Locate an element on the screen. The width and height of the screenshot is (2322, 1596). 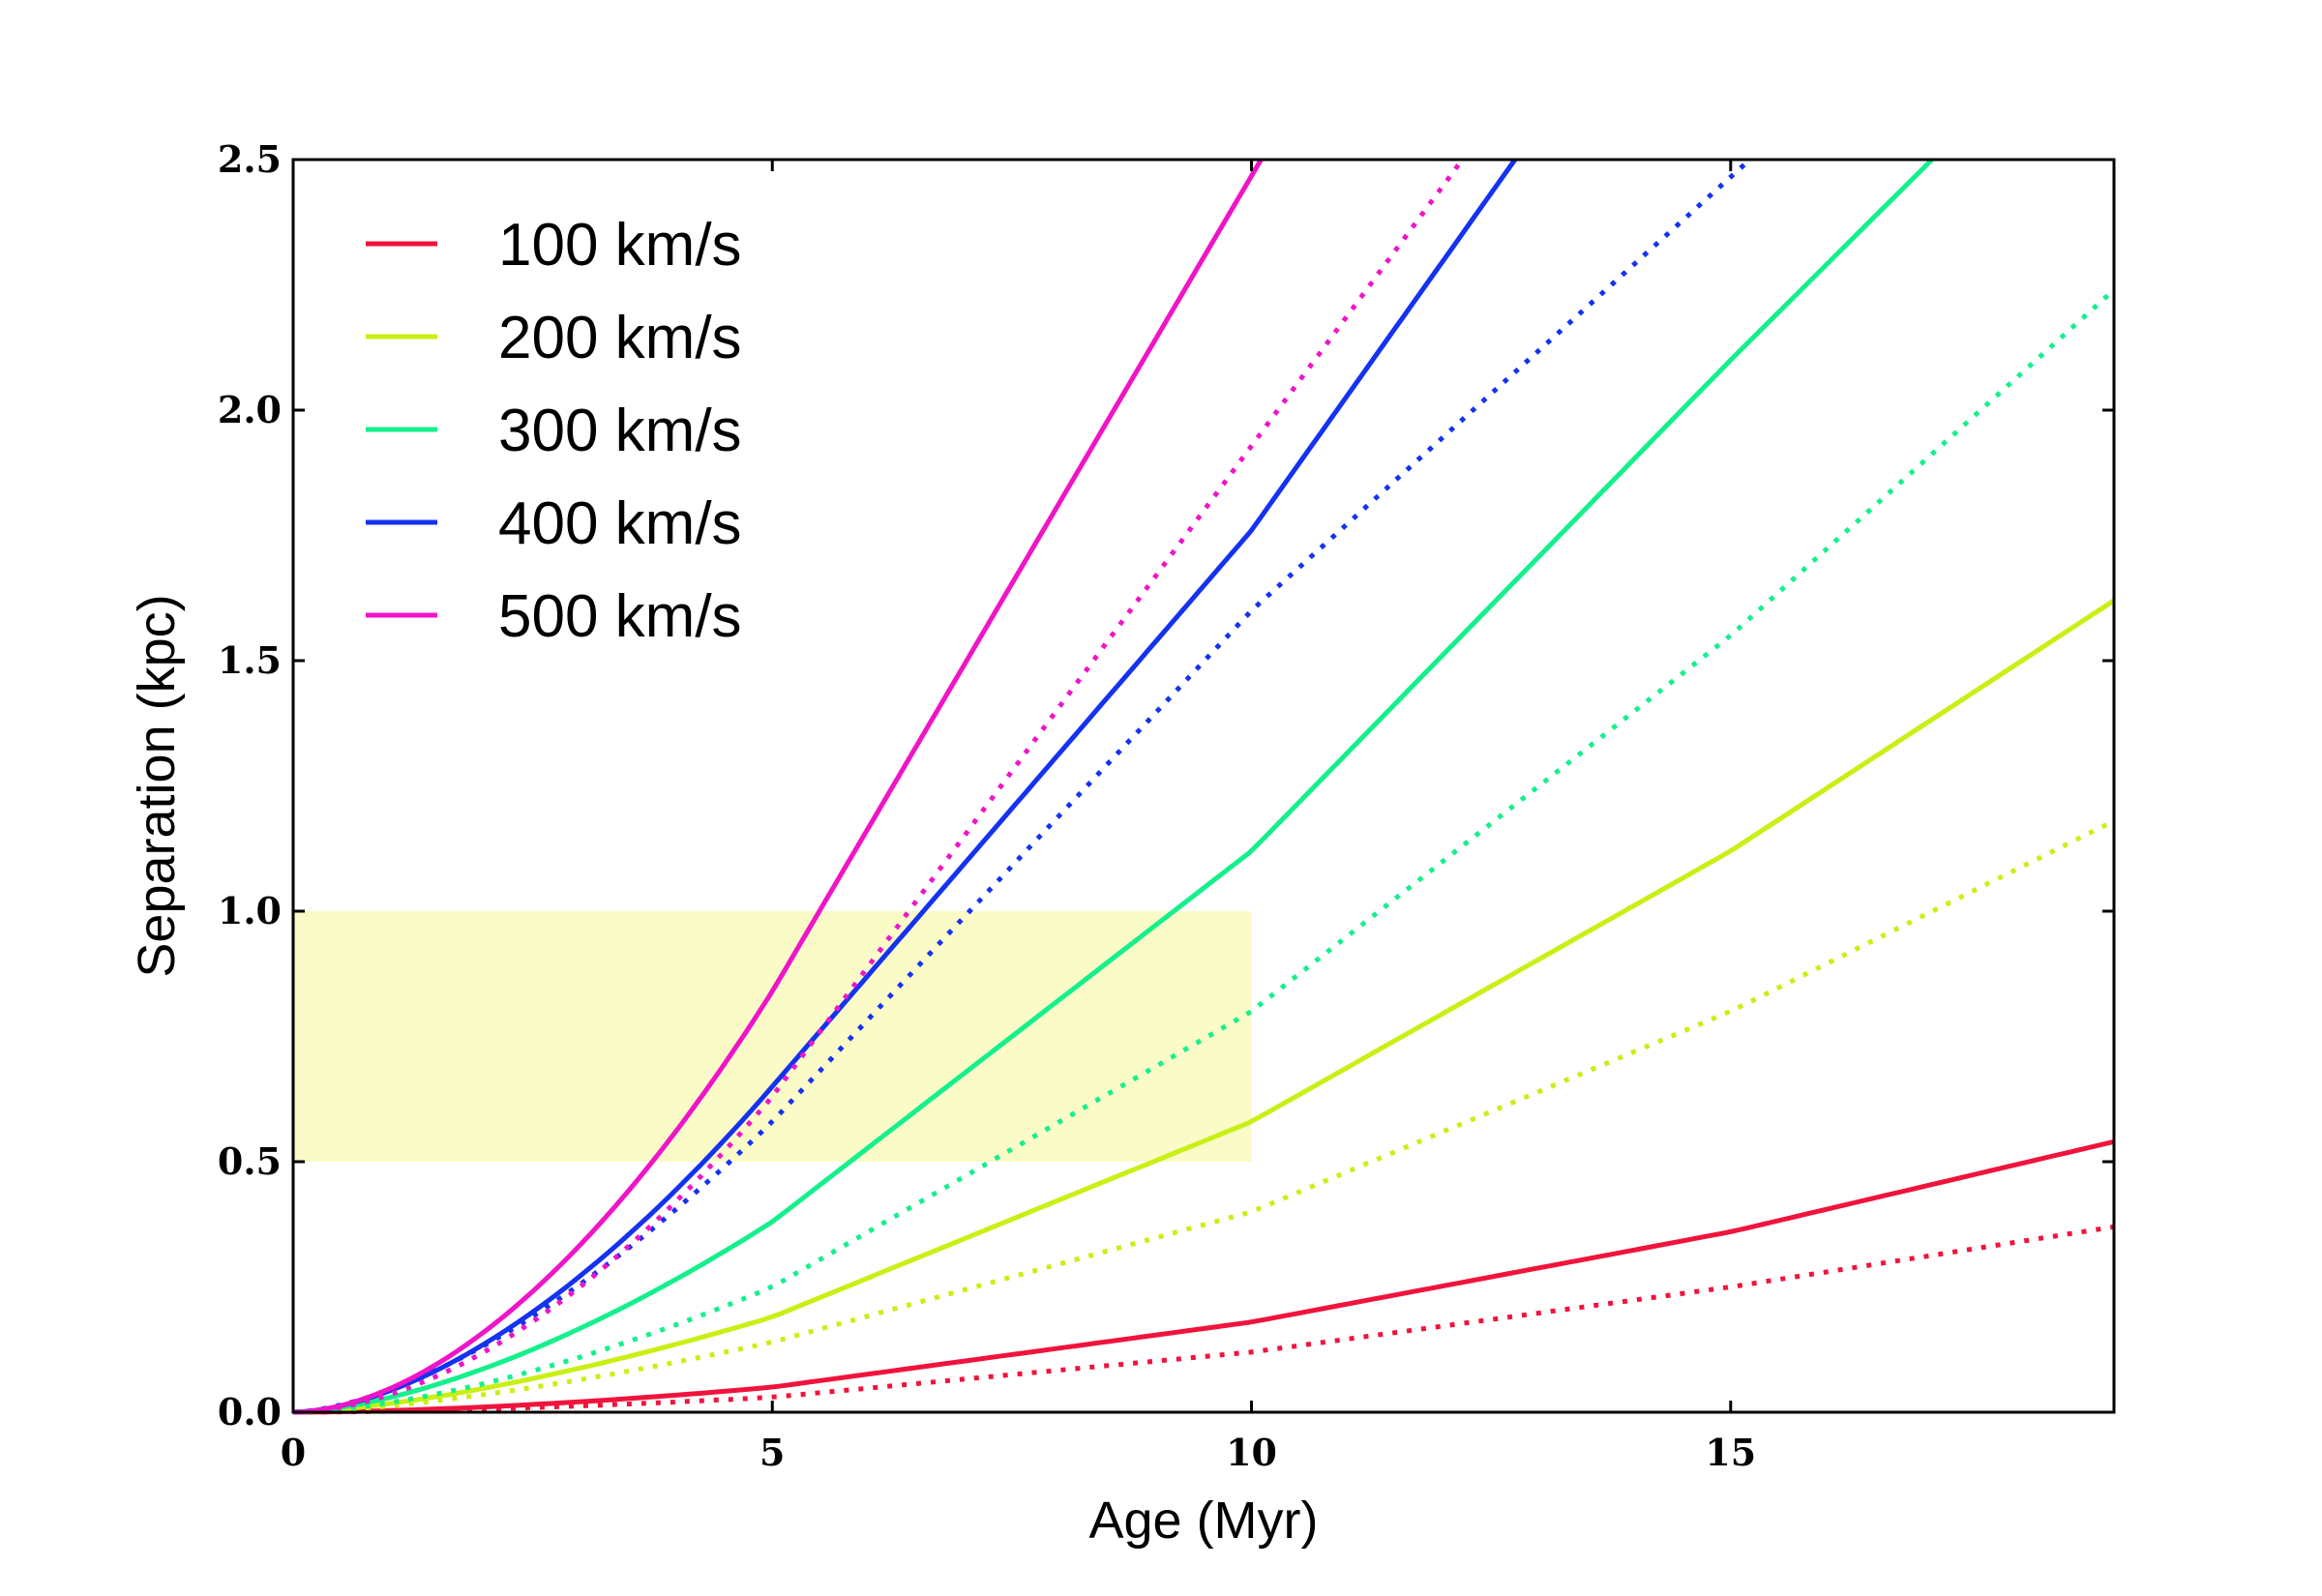
legend: 100 km/s 200 km/s 300 km/s 400 km/s 500 km/s is located at coordinates (554, 431).